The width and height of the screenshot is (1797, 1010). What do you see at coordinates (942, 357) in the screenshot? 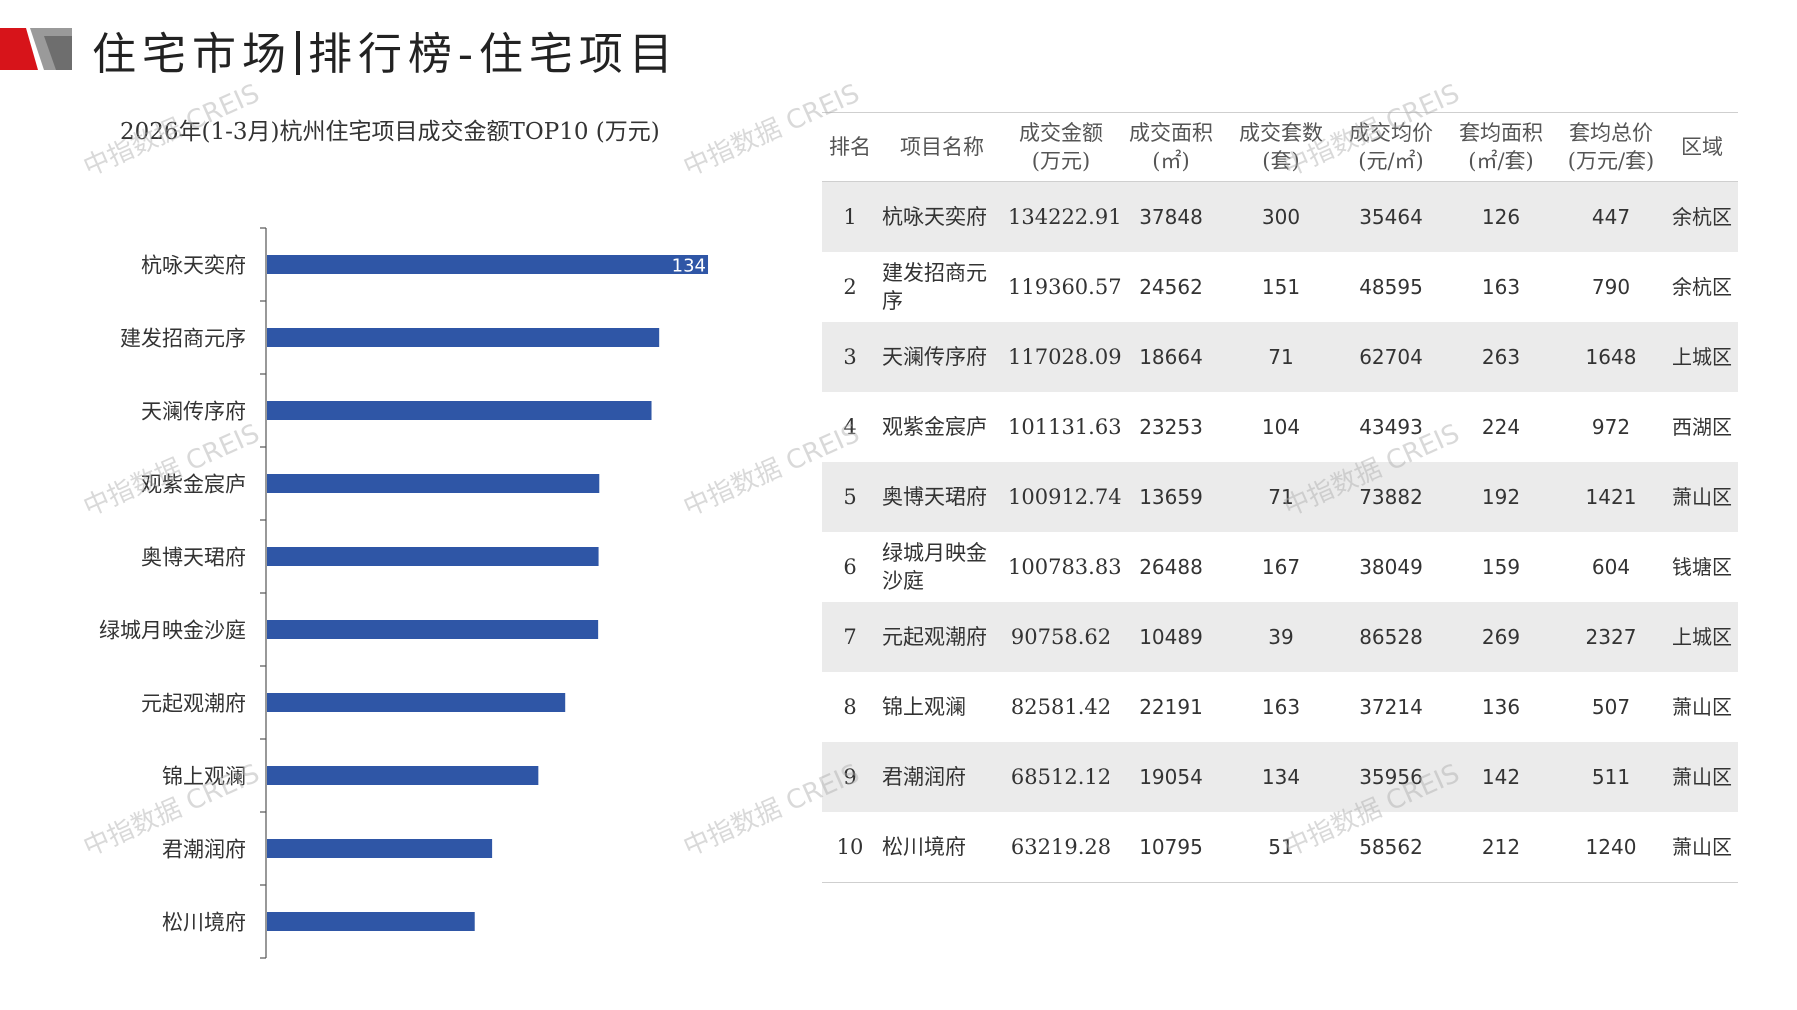
I see `table-cell: 天澜传序府` at bounding box center [942, 357].